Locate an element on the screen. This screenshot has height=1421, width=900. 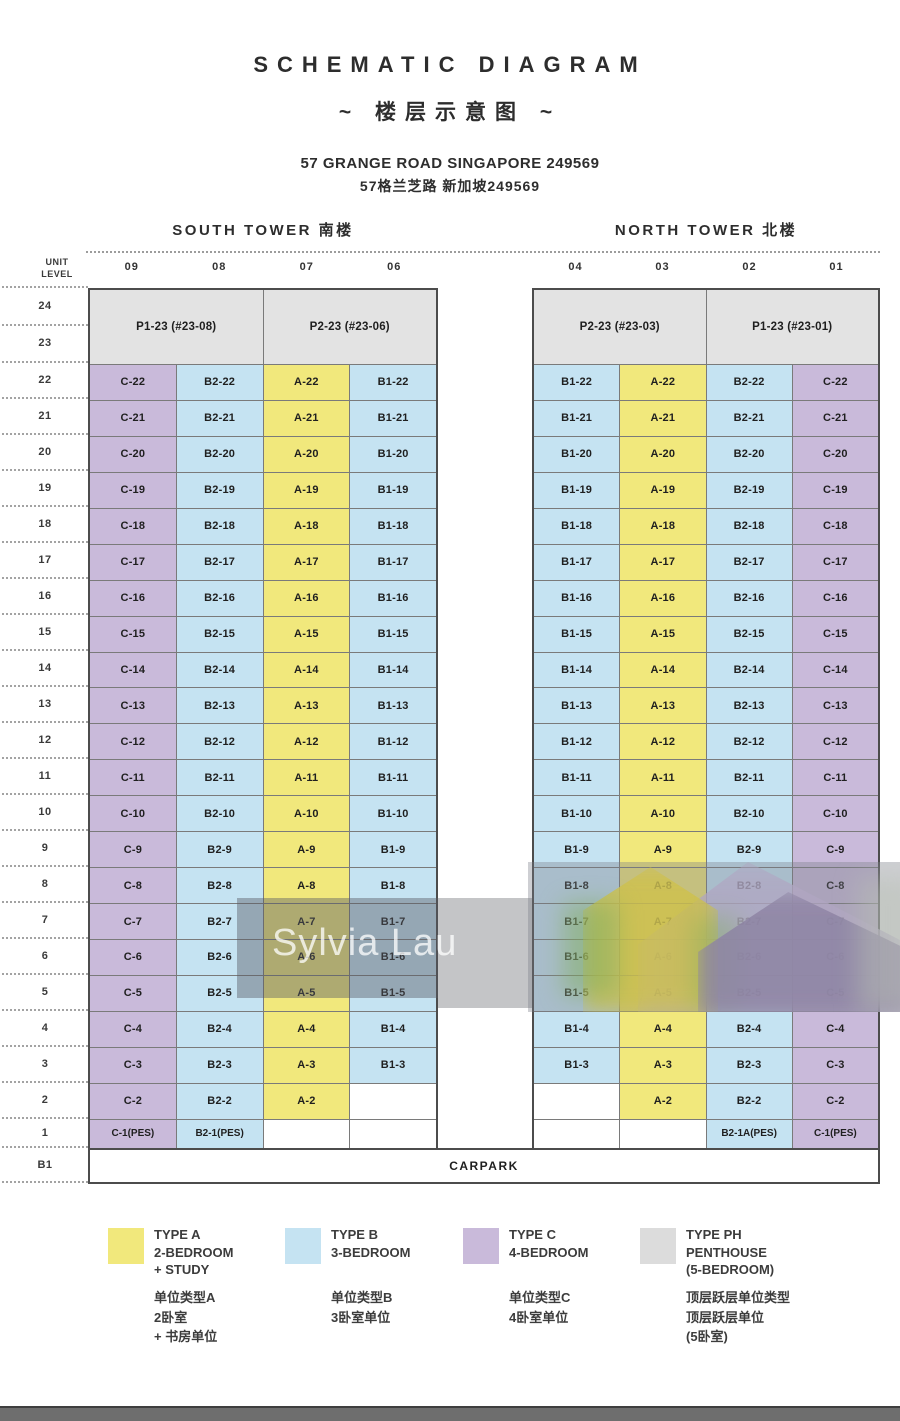
legend-line: (5-BEDROOM) is located at coordinates (730, 1269).